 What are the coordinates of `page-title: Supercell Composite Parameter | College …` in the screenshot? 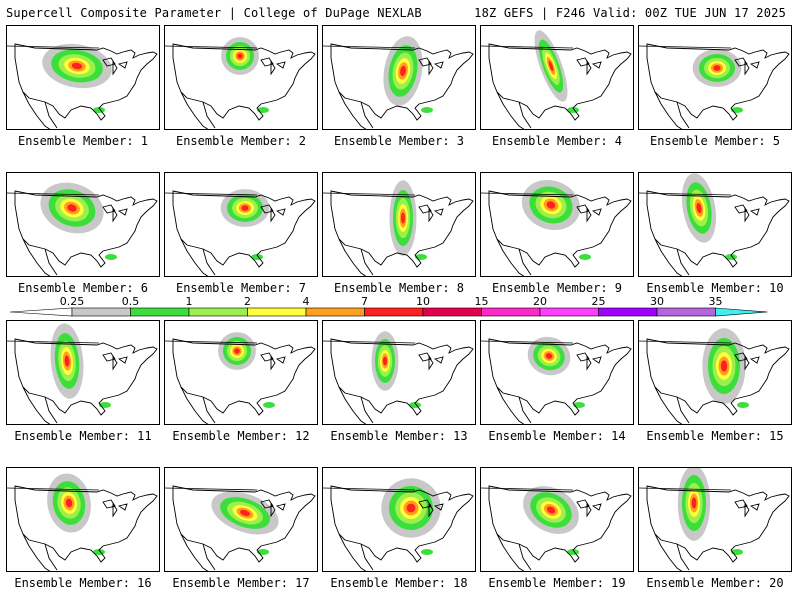 It's located at (214, 13).